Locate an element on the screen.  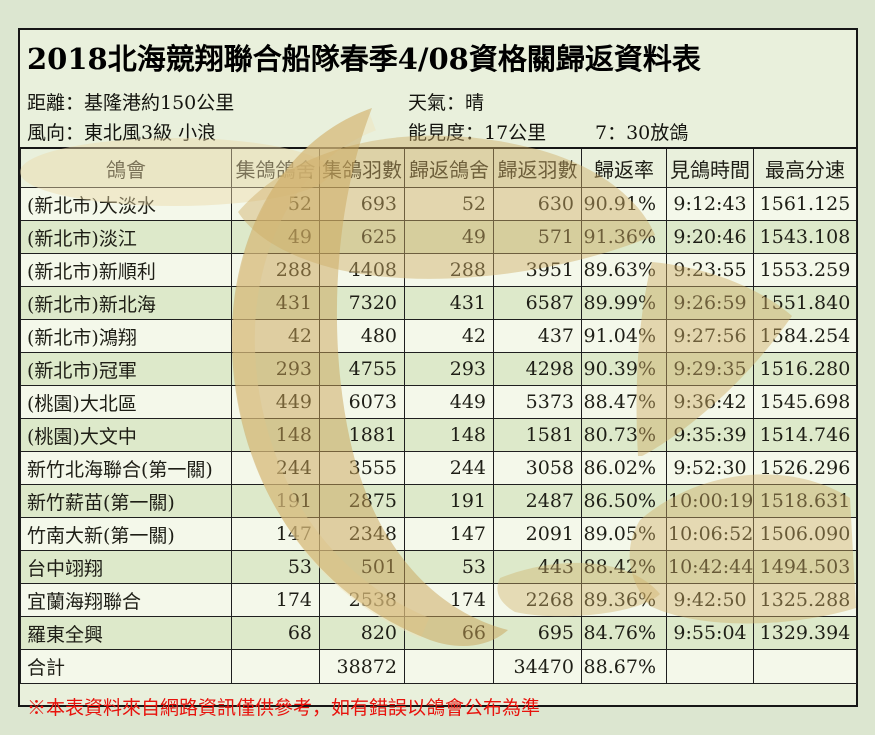
header-row: 鴿會 集鴿鴿舍 集鴿羽數 歸返鴿舍 歸返羽數 歸返率 見鴿時間 最高分速 is located at coordinates (438, 167).